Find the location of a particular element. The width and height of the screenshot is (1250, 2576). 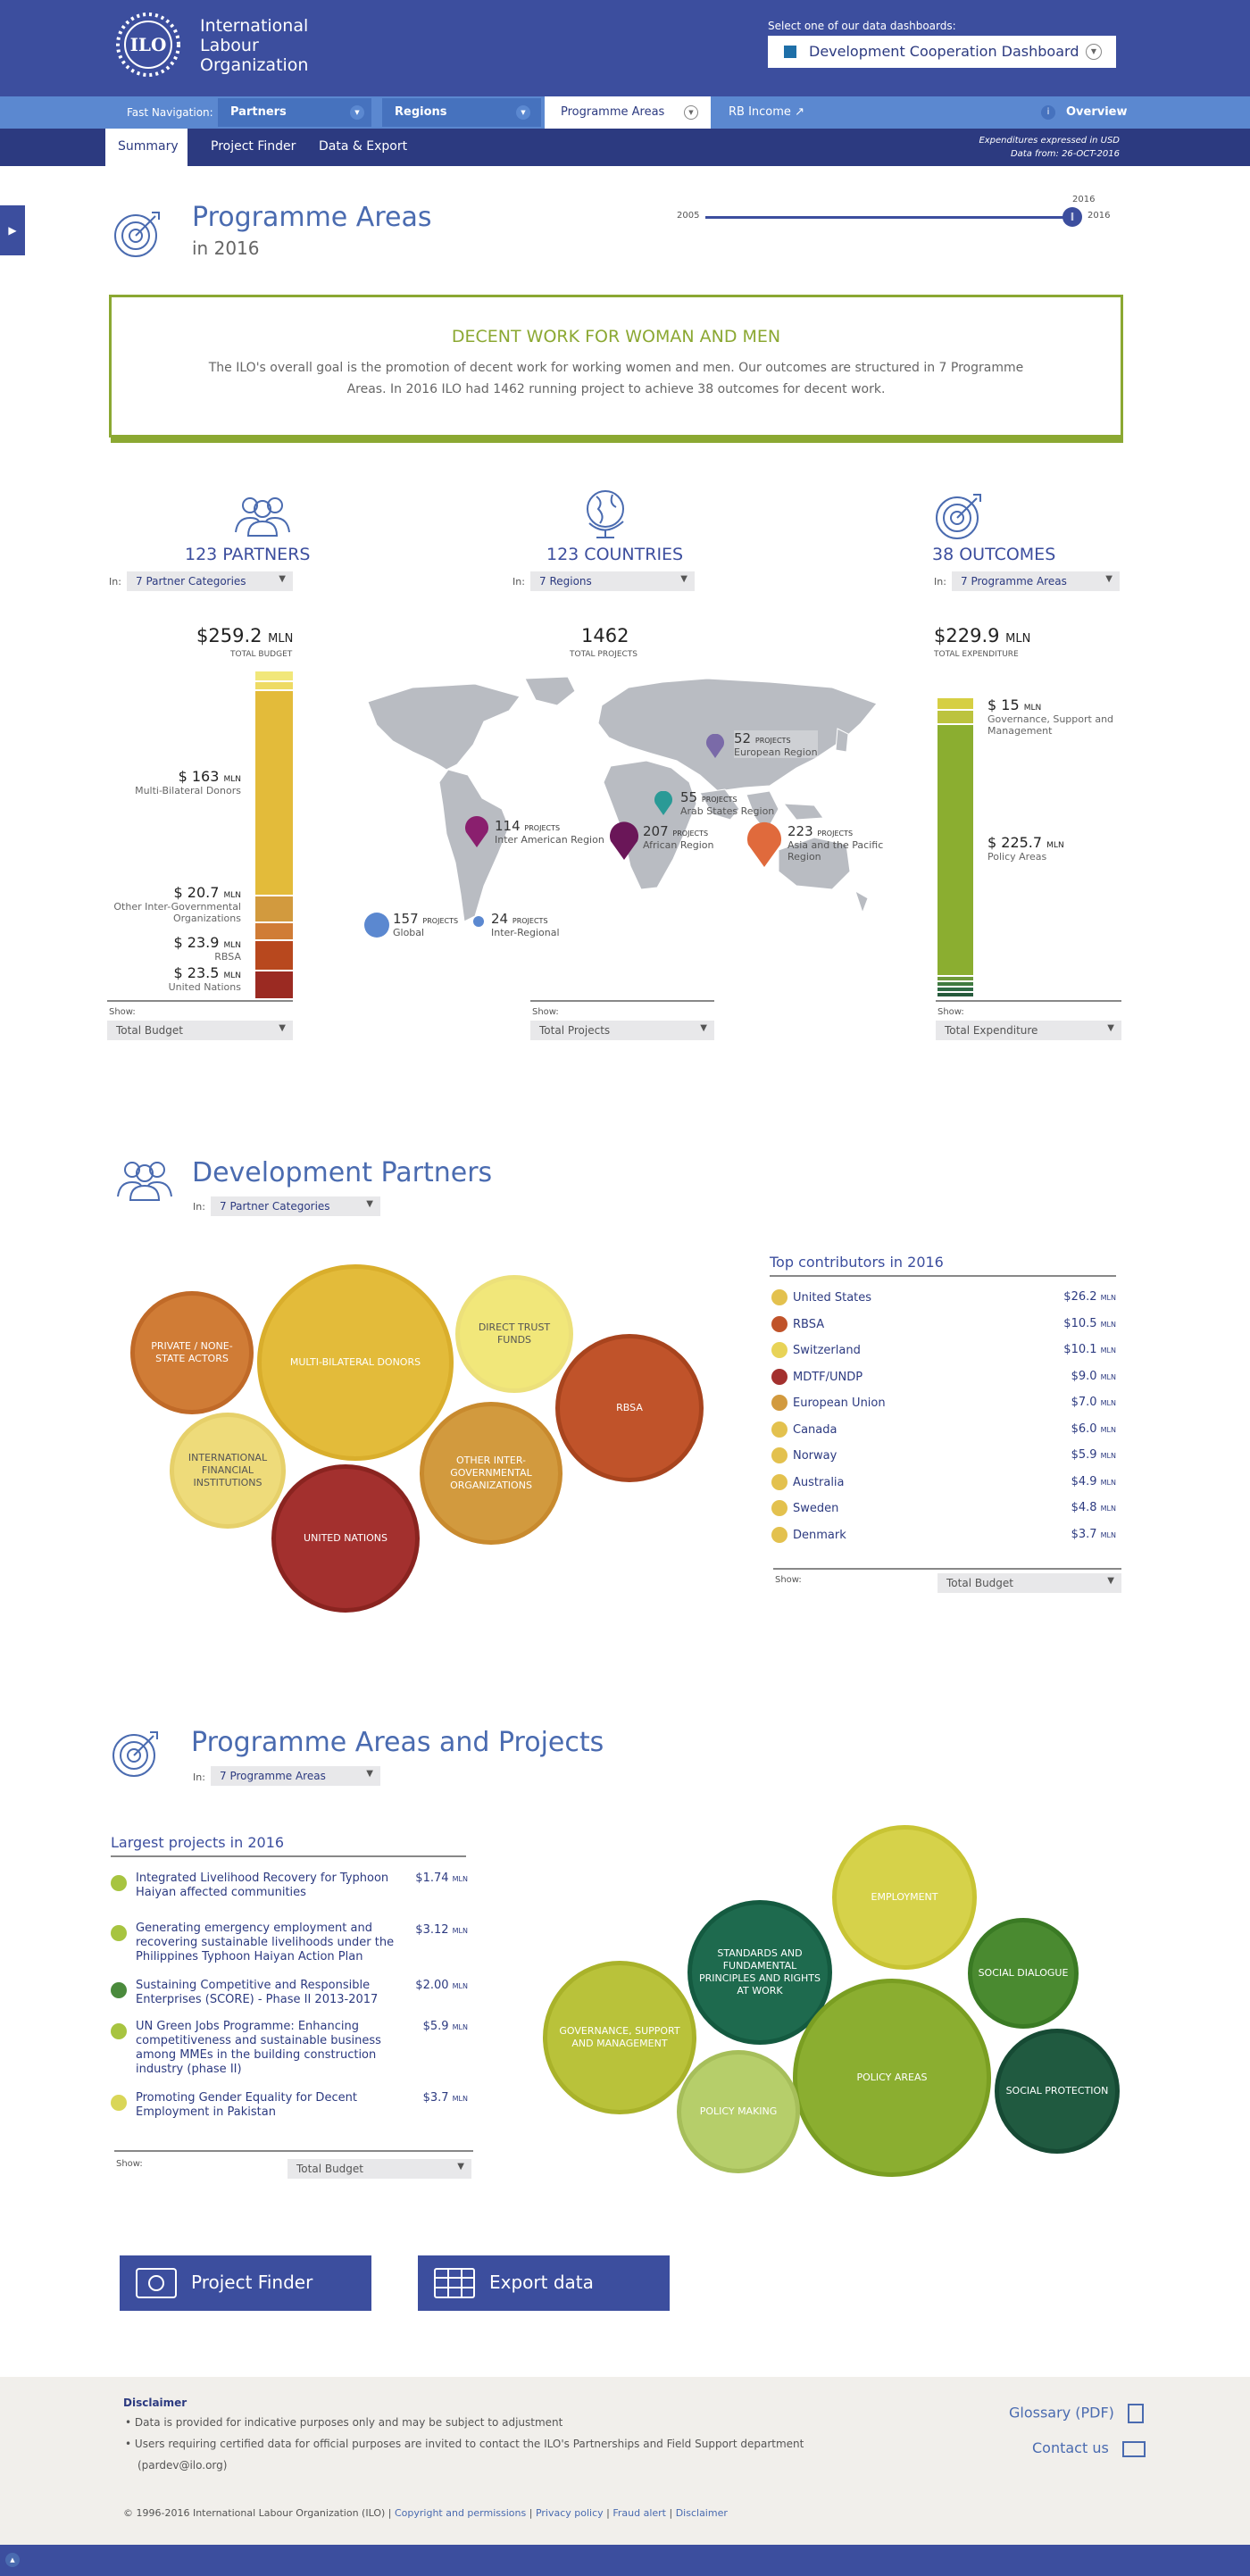

bubble-label: International Financial Institutions is located at coordinates (228, 1470).